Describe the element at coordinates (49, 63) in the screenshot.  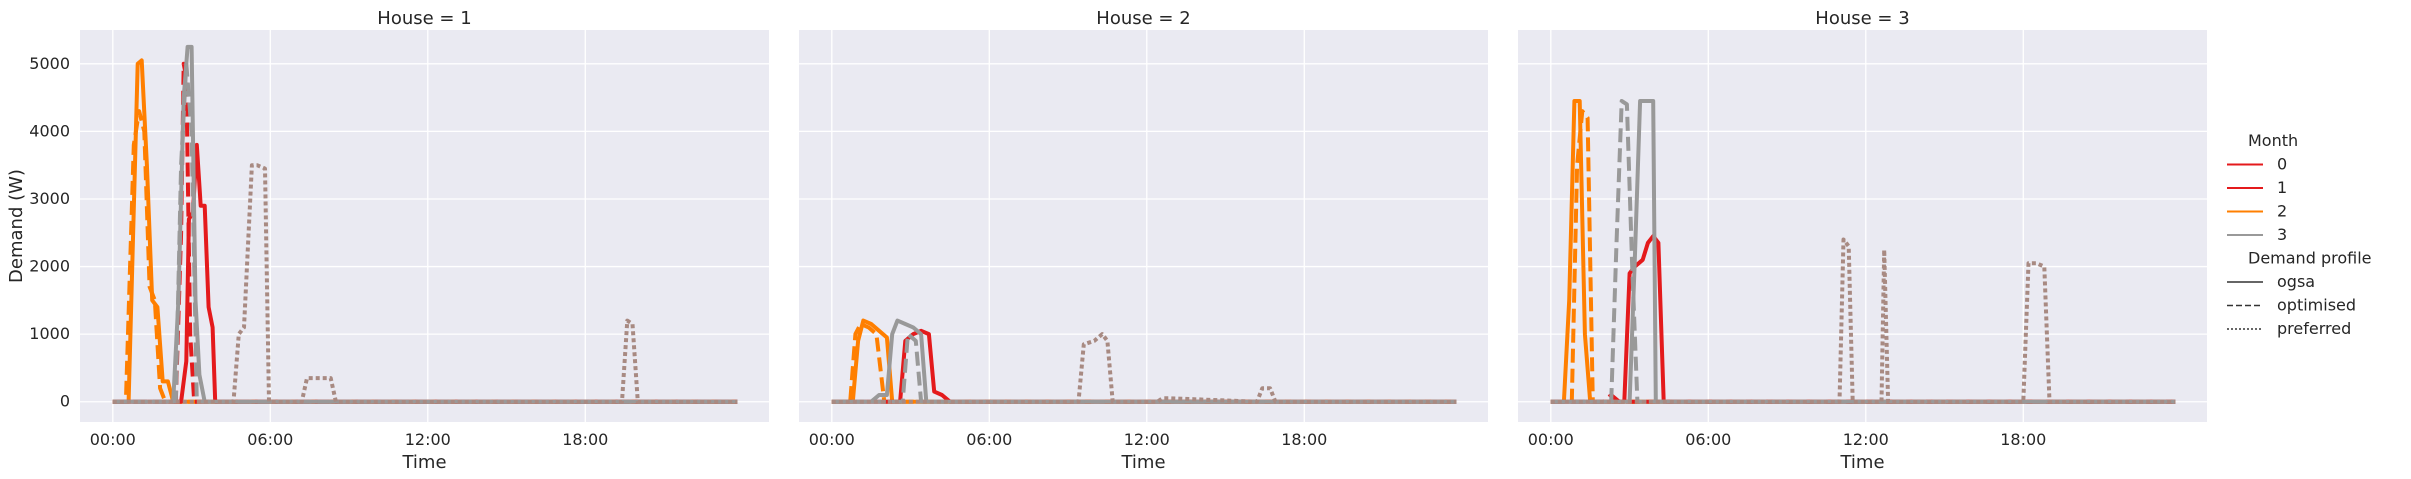
I see `y-tick-label: 5000` at that location.